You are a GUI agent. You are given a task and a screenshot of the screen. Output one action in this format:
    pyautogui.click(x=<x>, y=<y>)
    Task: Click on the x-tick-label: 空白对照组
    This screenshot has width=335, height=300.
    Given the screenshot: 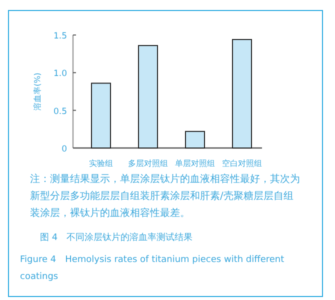 What is the action you would take?
    pyautogui.click(x=242, y=163)
    